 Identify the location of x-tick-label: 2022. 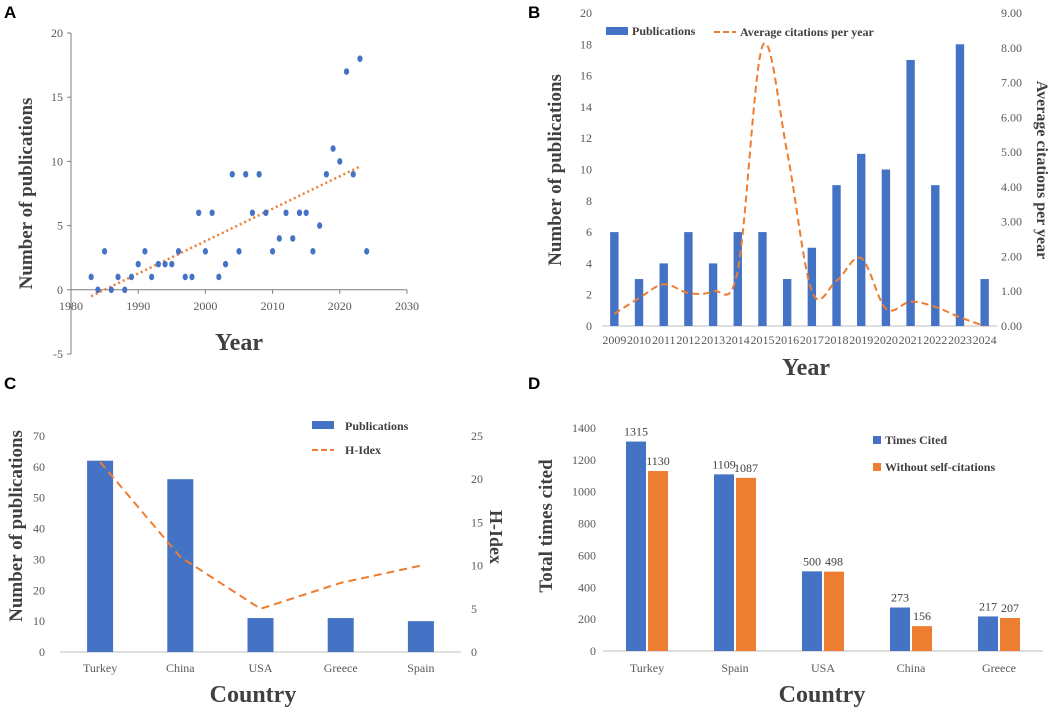
(935, 340).